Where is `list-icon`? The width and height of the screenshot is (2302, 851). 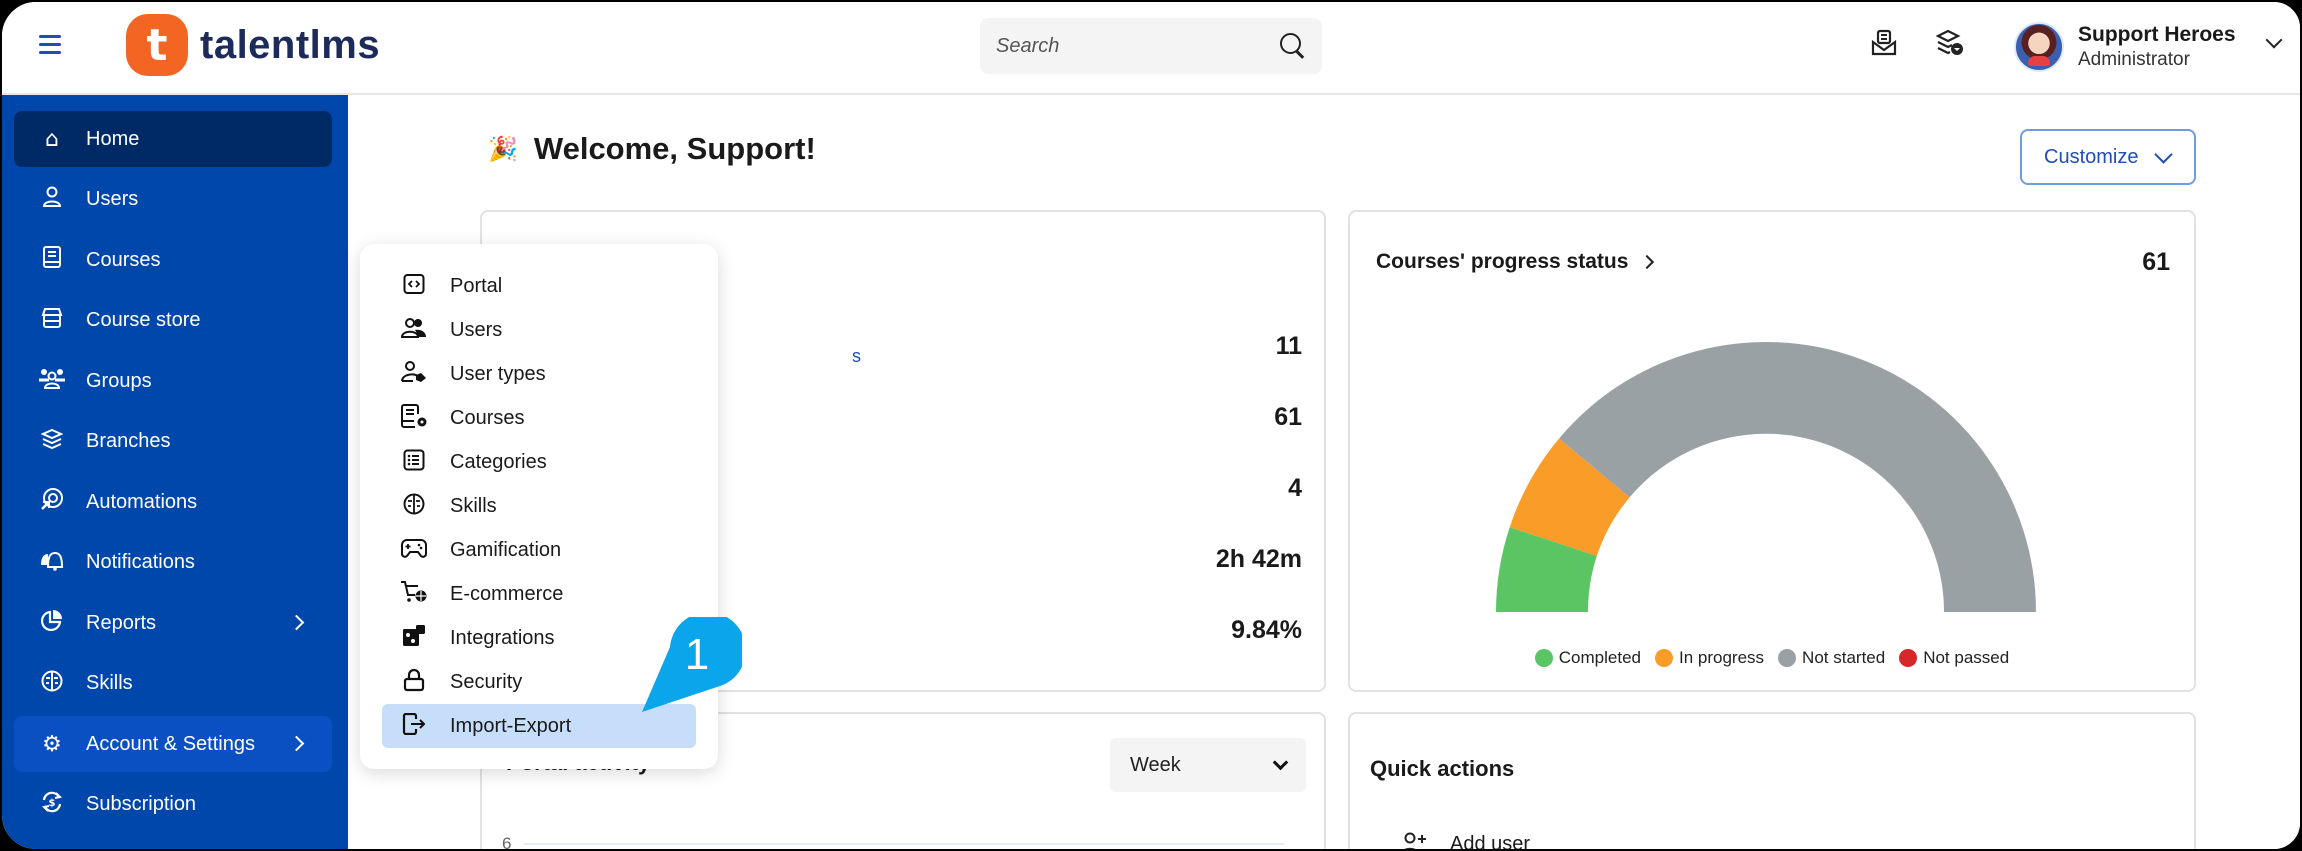 list-icon is located at coordinates (414, 462).